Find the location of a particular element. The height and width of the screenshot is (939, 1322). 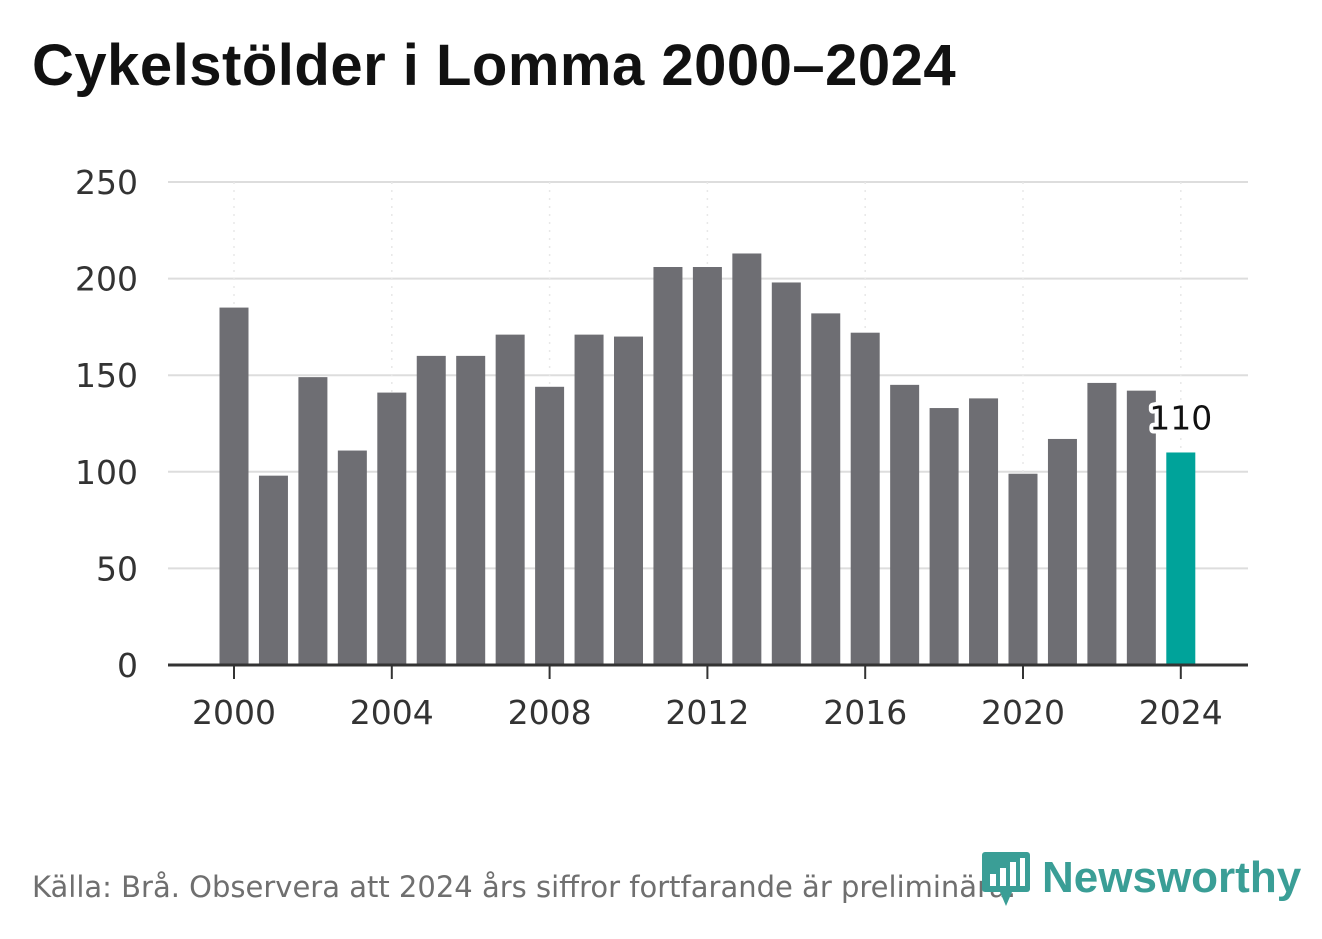

x-tick-label: 2000 is located at coordinates (234, 712).